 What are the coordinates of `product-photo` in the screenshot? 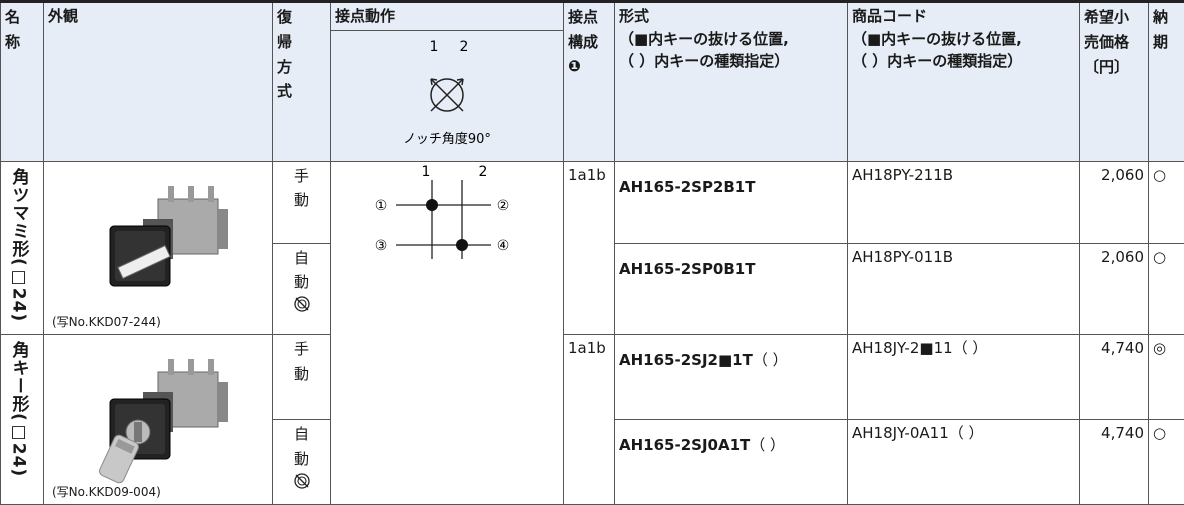 It's located at (158, 412).